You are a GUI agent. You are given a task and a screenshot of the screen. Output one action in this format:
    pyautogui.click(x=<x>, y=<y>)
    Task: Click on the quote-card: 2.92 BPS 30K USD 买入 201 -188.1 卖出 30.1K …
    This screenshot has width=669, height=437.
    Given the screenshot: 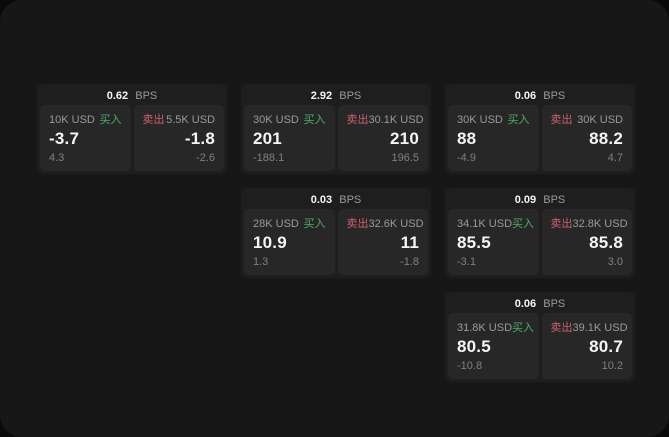 What is the action you would take?
    pyautogui.click(x=336, y=129)
    